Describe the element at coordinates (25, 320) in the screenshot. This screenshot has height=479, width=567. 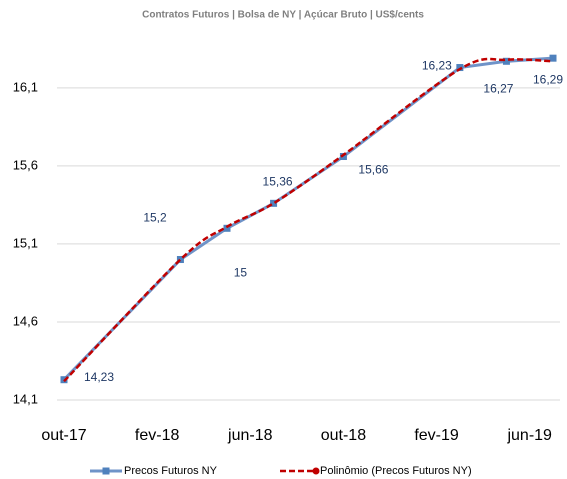
I see `y-tick-label: 14,6` at that location.